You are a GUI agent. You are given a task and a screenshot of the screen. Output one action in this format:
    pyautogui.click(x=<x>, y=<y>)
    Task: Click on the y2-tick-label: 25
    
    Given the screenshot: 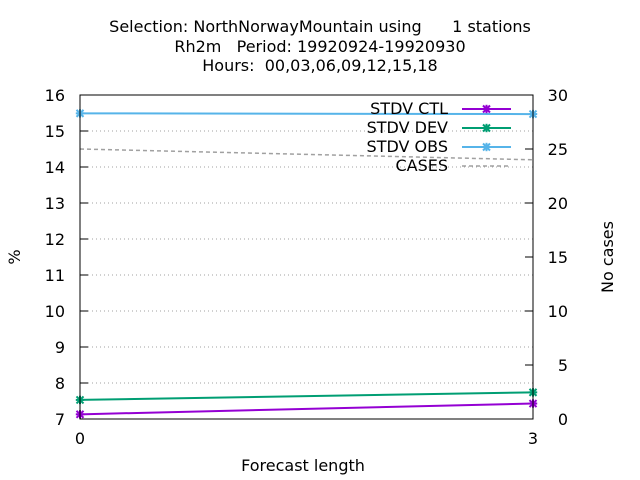 What is the action you would take?
    pyautogui.click(x=558, y=149)
    